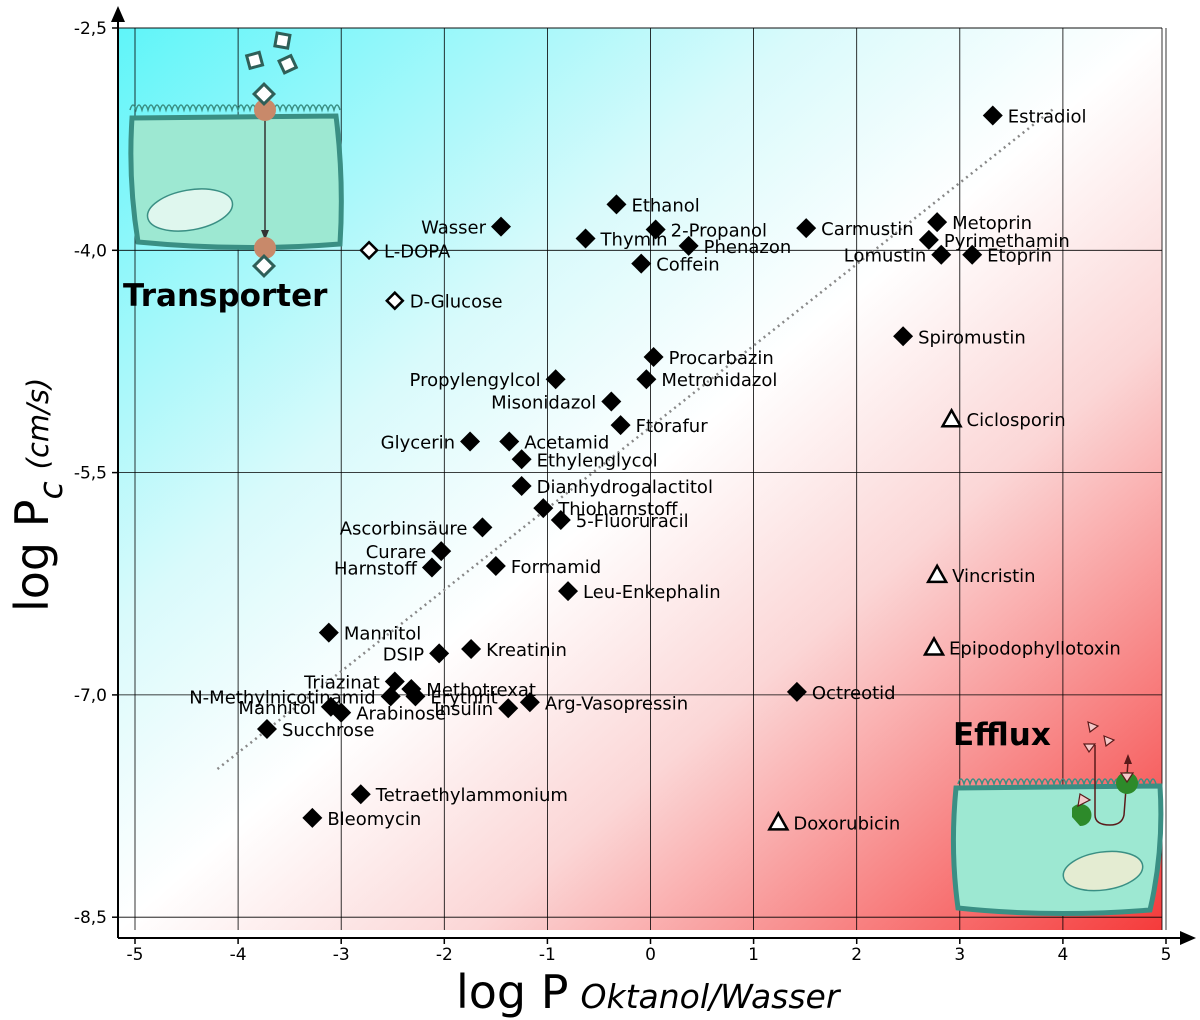 This screenshot has width=1200, height=1020. I want to click on x-axis-arrow-icon, so click(1188, 938).